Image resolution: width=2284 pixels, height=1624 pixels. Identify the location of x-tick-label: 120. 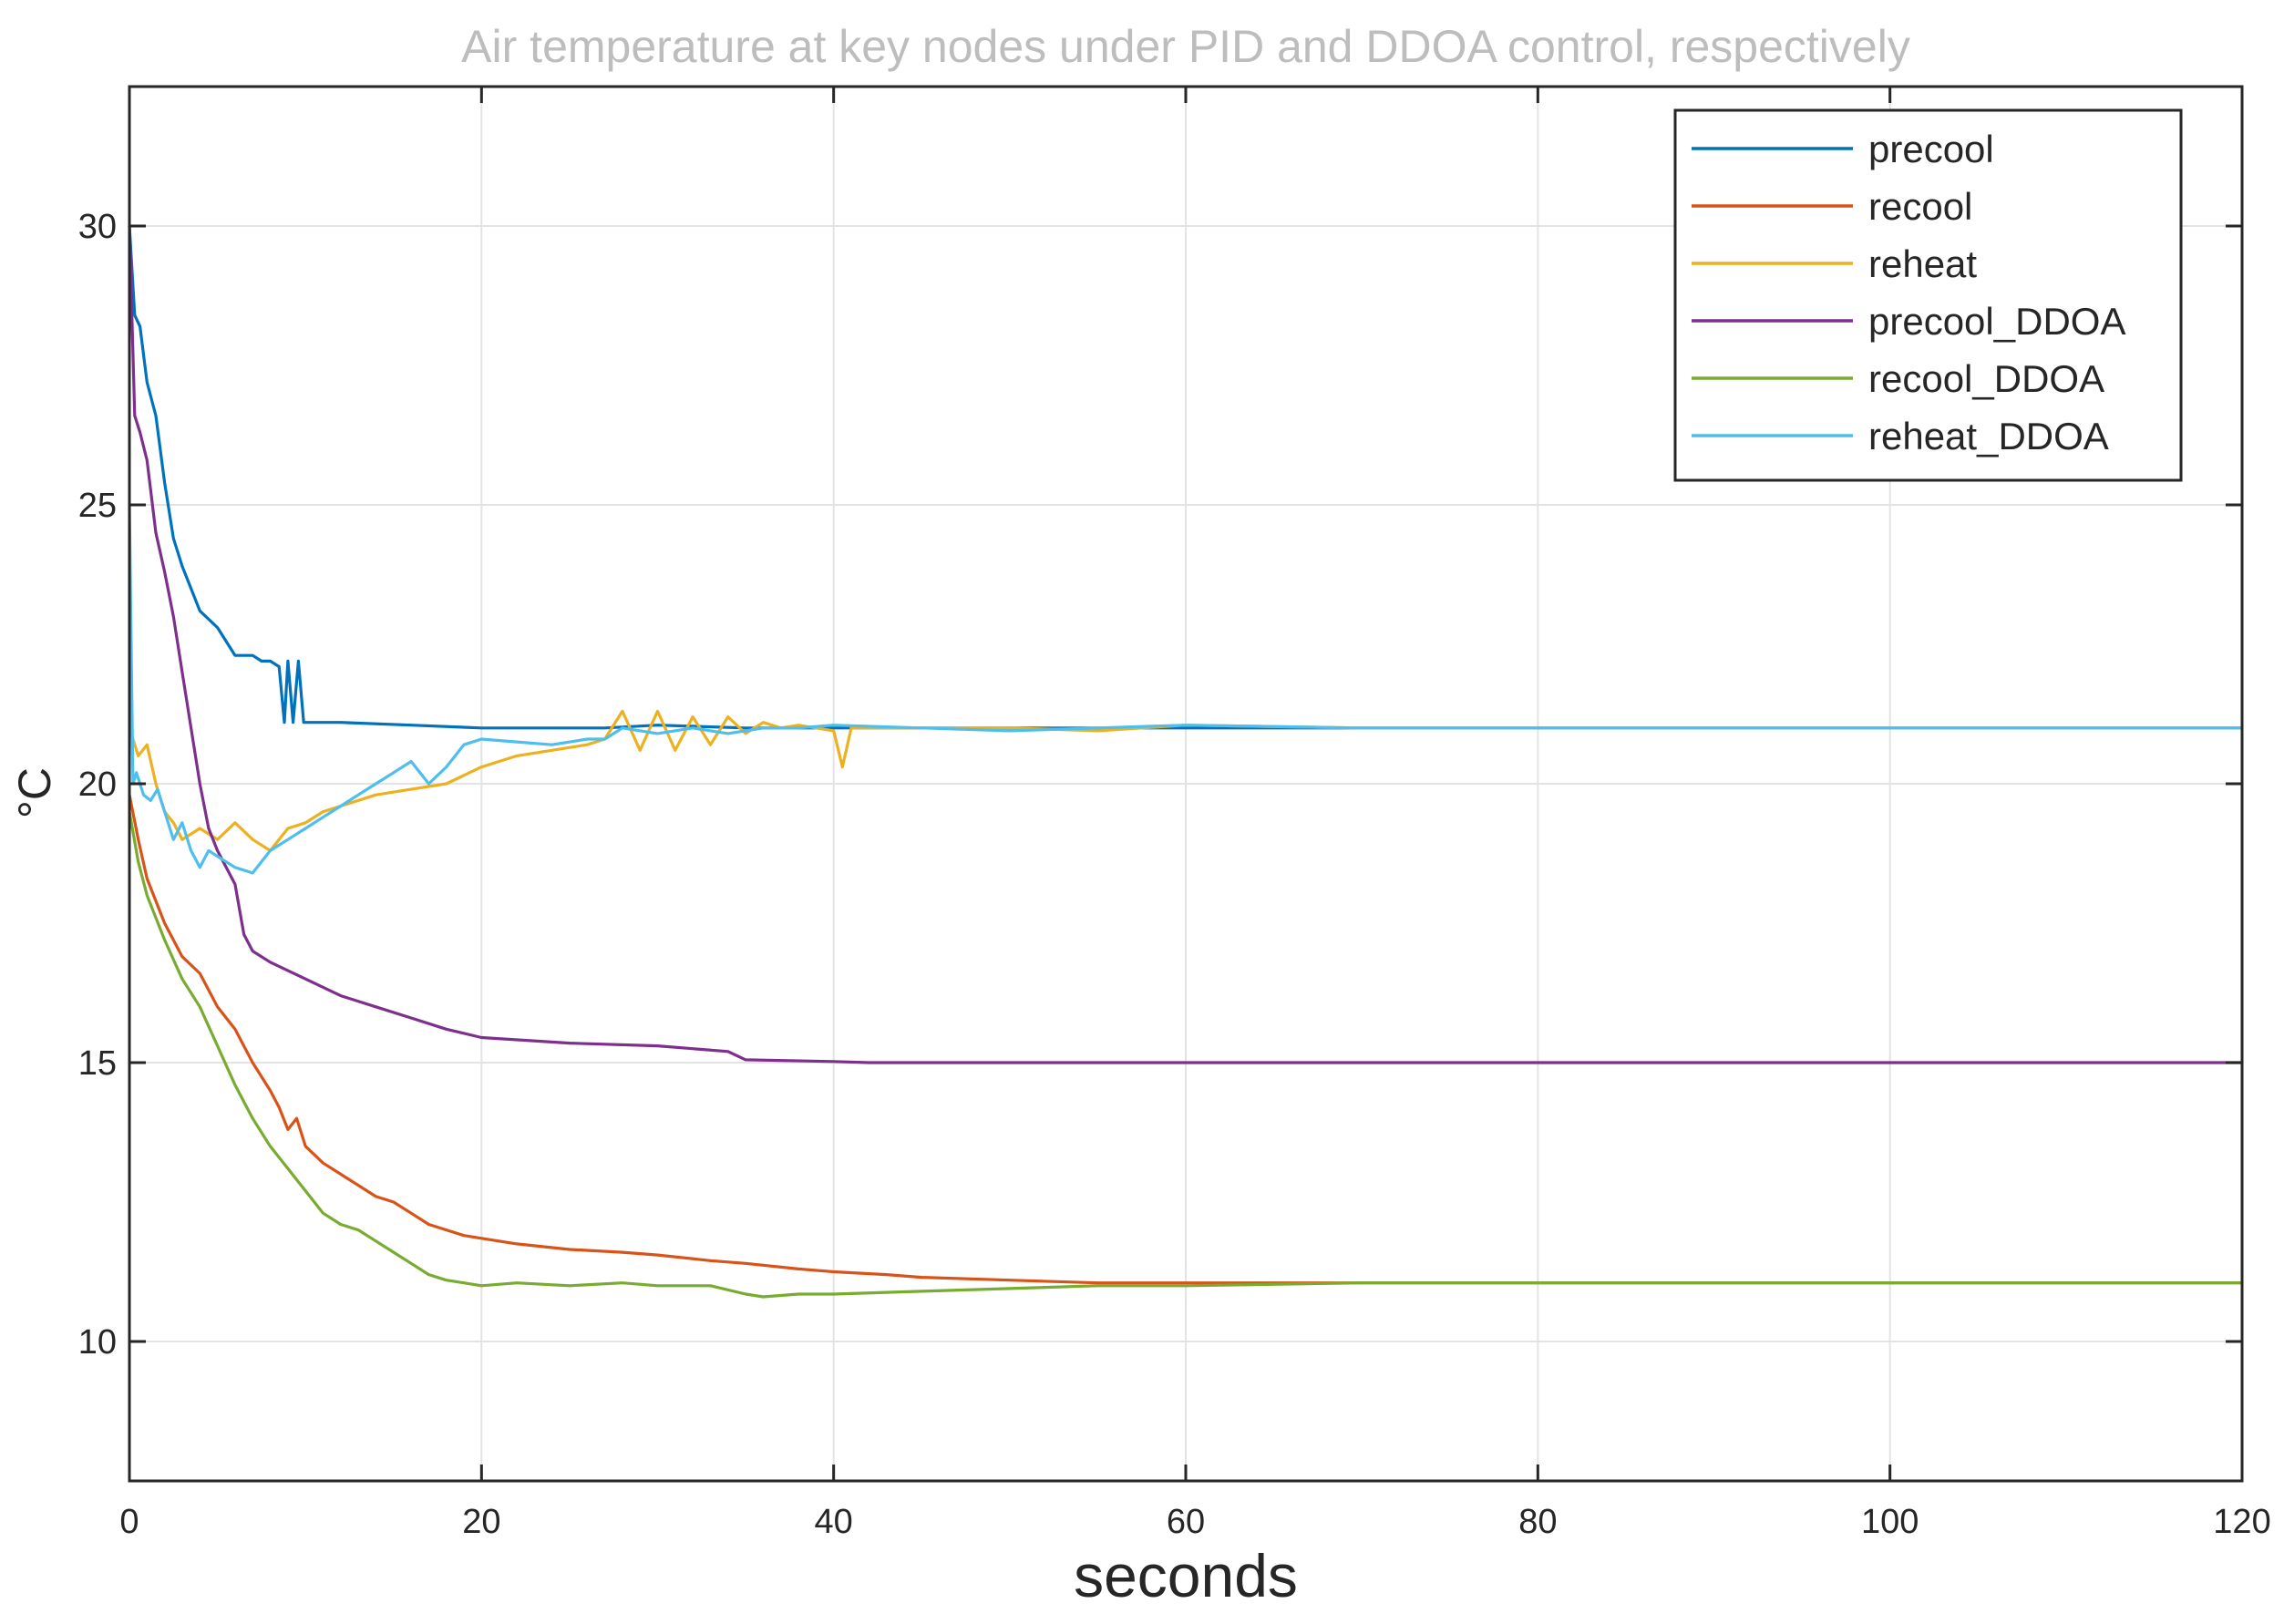
(2241, 1522).